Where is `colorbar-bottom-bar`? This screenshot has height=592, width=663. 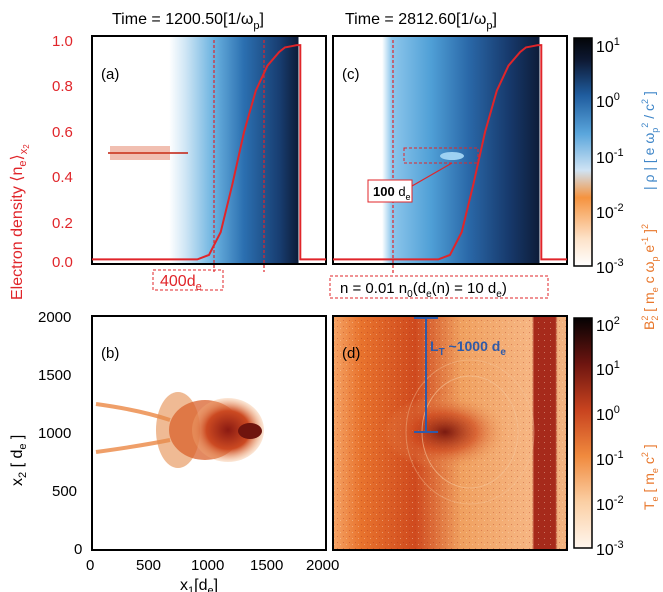
colorbar-bottom-bar is located at coordinates (583, 433).